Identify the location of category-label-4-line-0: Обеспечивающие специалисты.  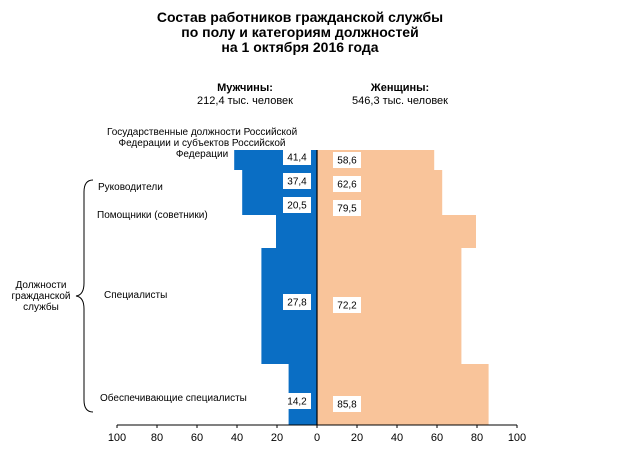
(173, 398).